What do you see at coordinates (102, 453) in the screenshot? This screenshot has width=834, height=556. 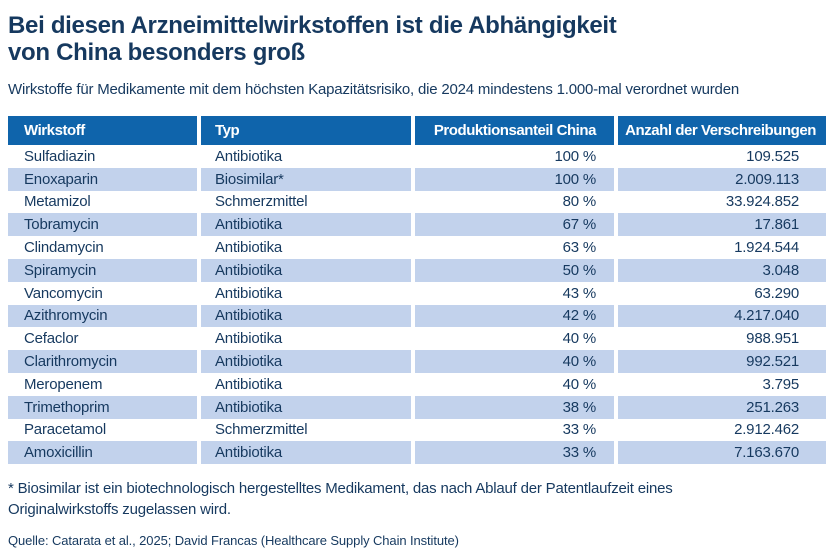 I see `cell-wirkstoff: Amoxicillin` at bounding box center [102, 453].